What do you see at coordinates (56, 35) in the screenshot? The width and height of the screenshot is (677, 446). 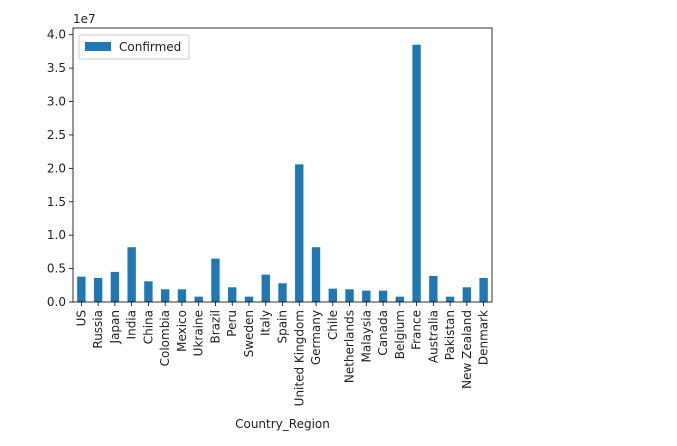 I see `y-tick-label: 4.0` at bounding box center [56, 35].